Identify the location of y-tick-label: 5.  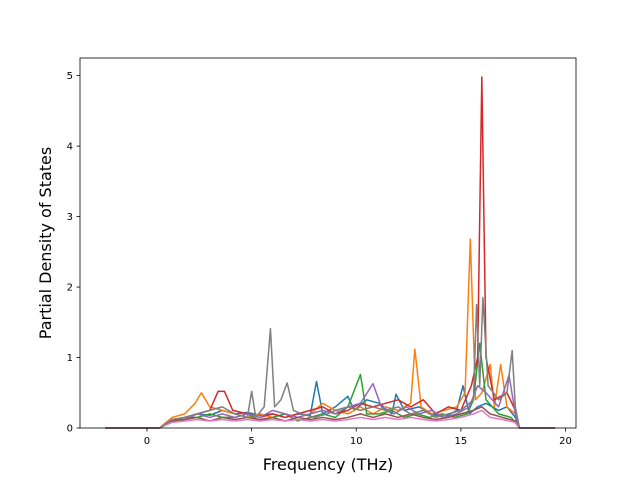
(70, 76).